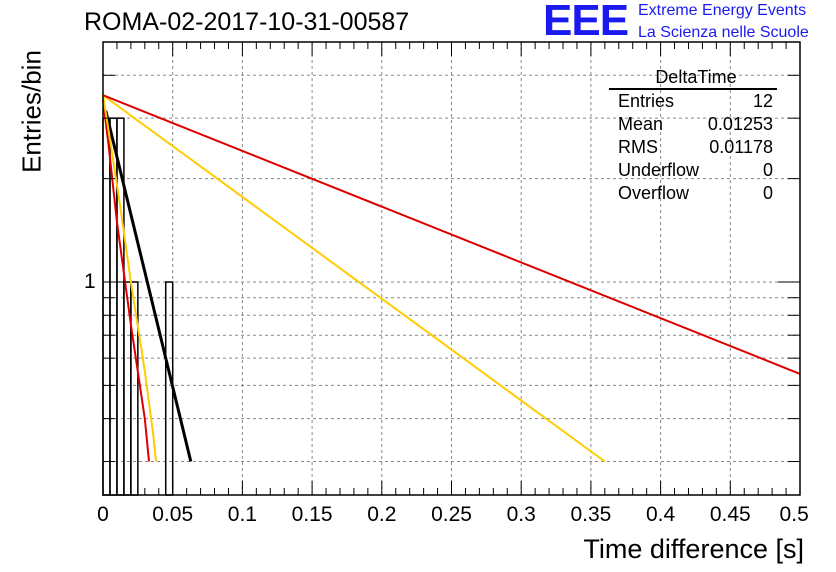 Image resolution: width=836 pixels, height=572 pixels. Describe the element at coordinates (659, 170) in the screenshot. I see `stats-label: Underflow` at that location.